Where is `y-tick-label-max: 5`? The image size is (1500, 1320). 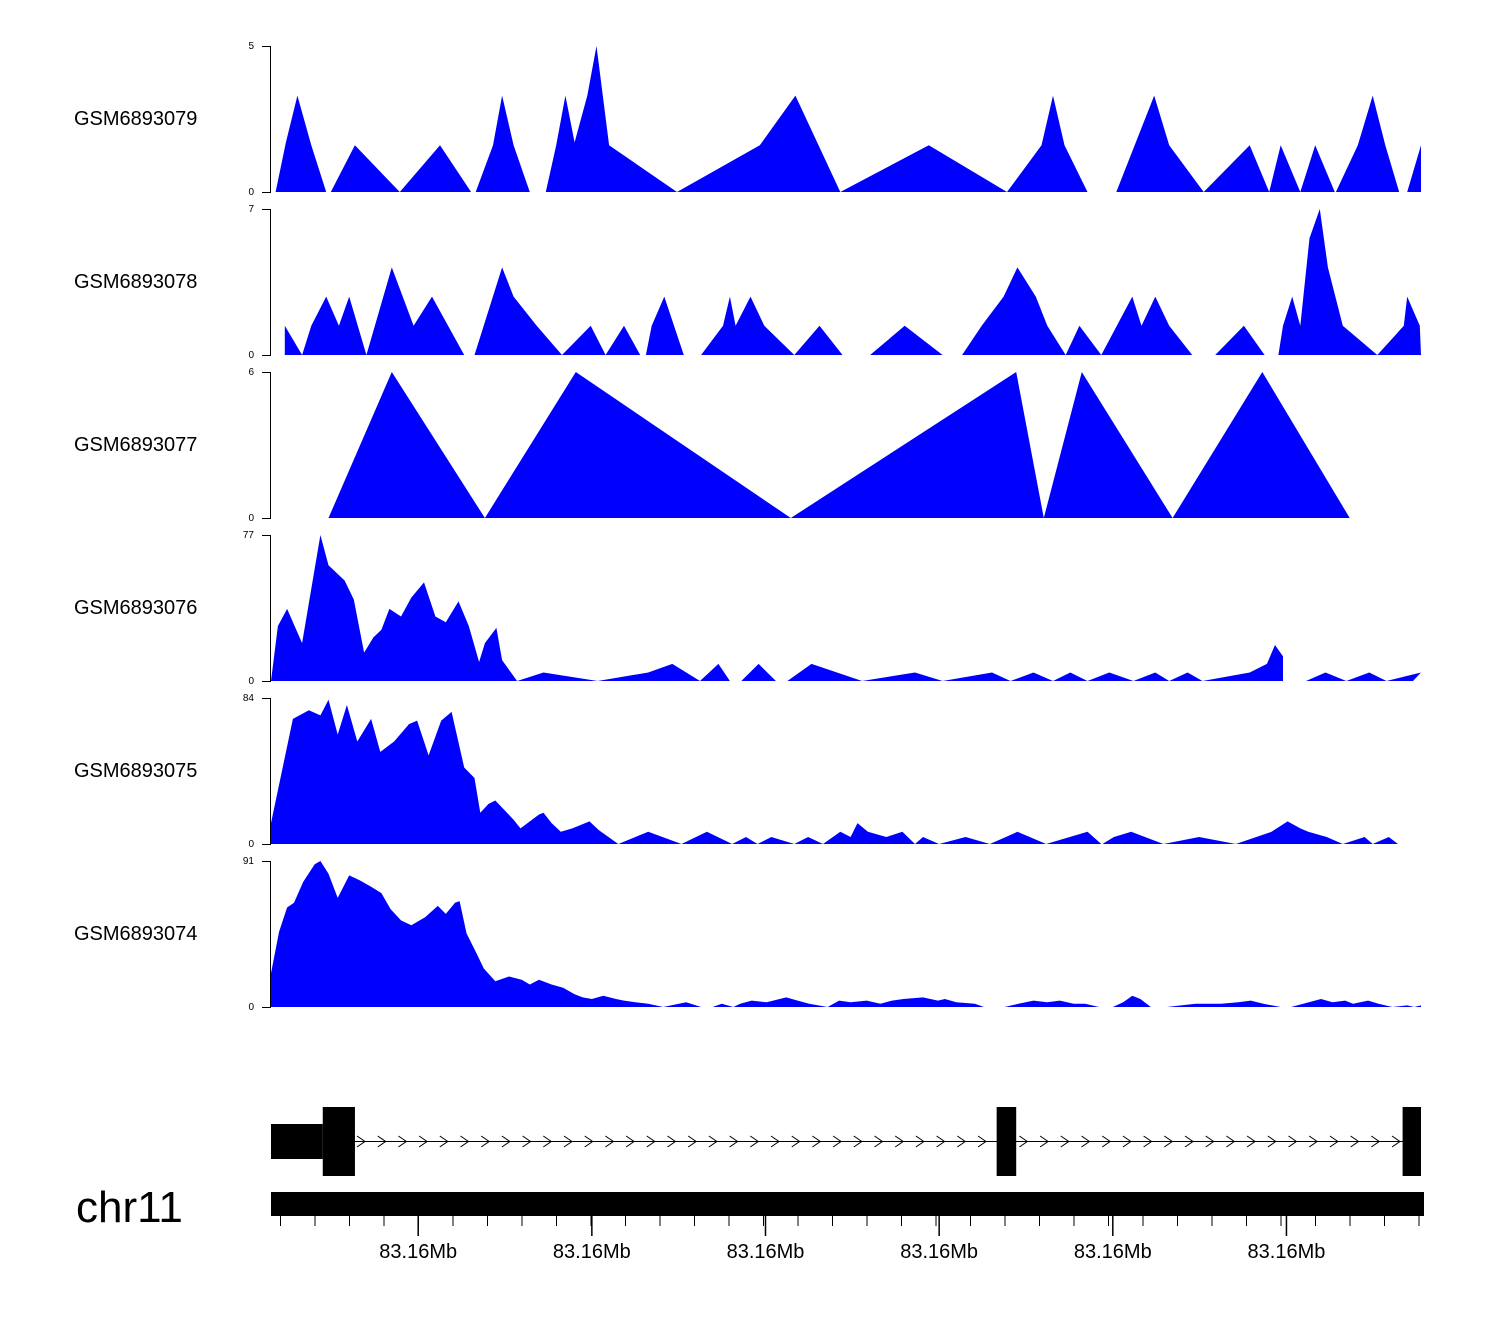 y-tick-label-max: 5 is located at coordinates (251, 46).